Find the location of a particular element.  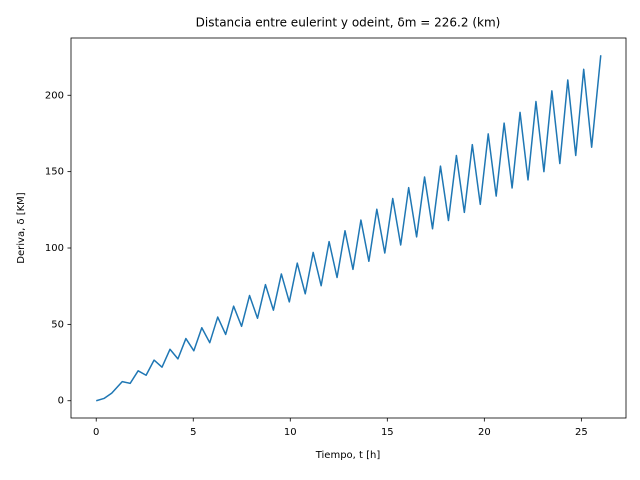

x-tick-label: 15 is located at coordinates (387, 432).